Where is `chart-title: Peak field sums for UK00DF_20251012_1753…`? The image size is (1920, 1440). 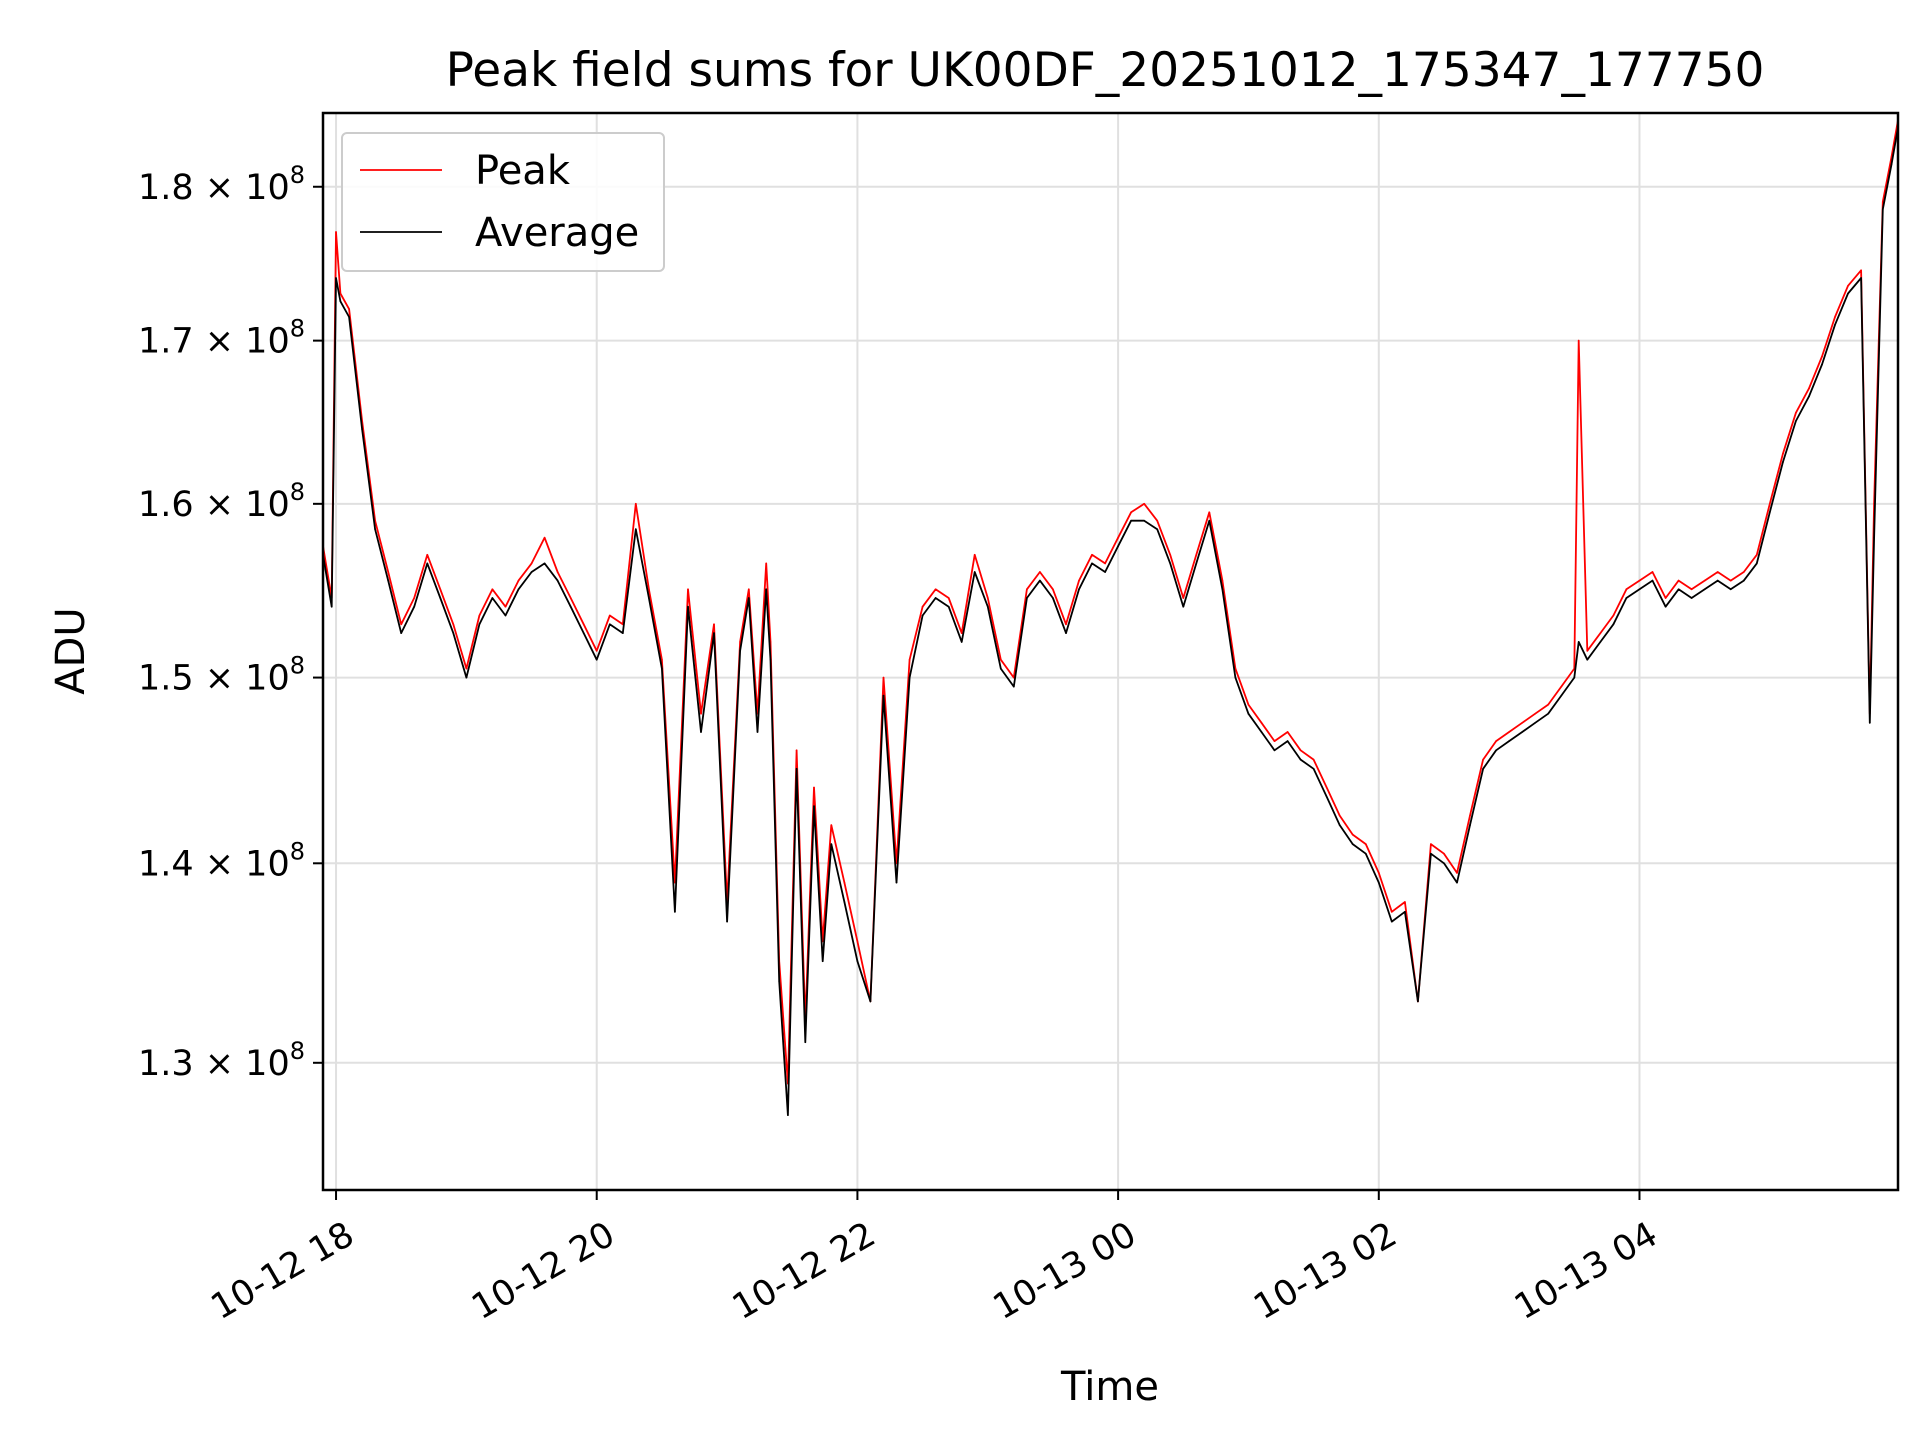
chart-title: Peak field sums for UK00DF_20251012_1753… is located at coordinates (1105, 70).